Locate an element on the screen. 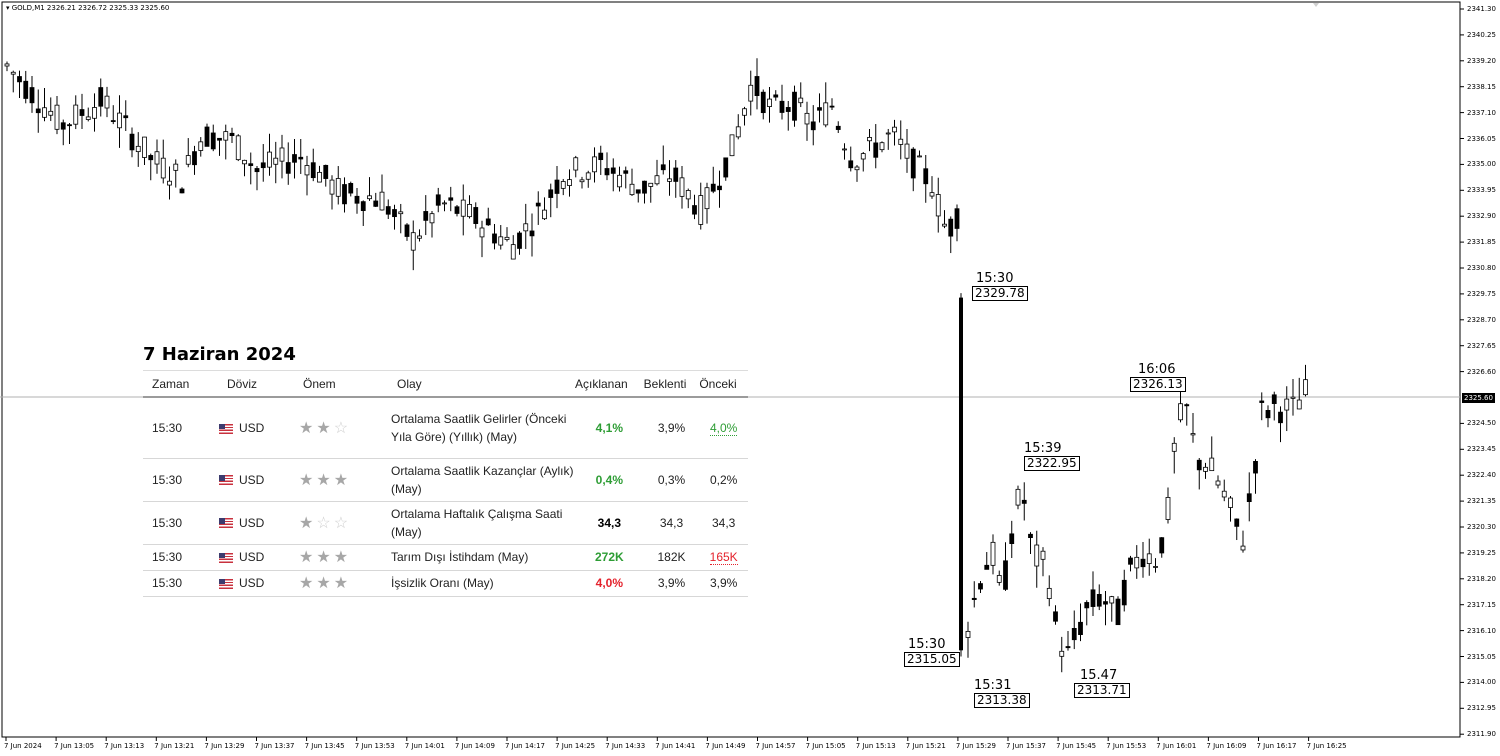 Image resolution: width=1500 pixels, height=756 pixels. x-tick-label: 7 Jun 14:57 is located at coordinates (775, 746).